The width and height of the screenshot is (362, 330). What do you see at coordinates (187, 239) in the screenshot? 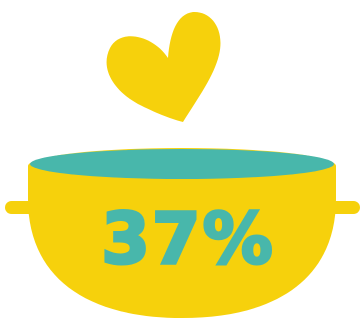
I see `percentage-label: 37%` at bounding box center [187, 239].